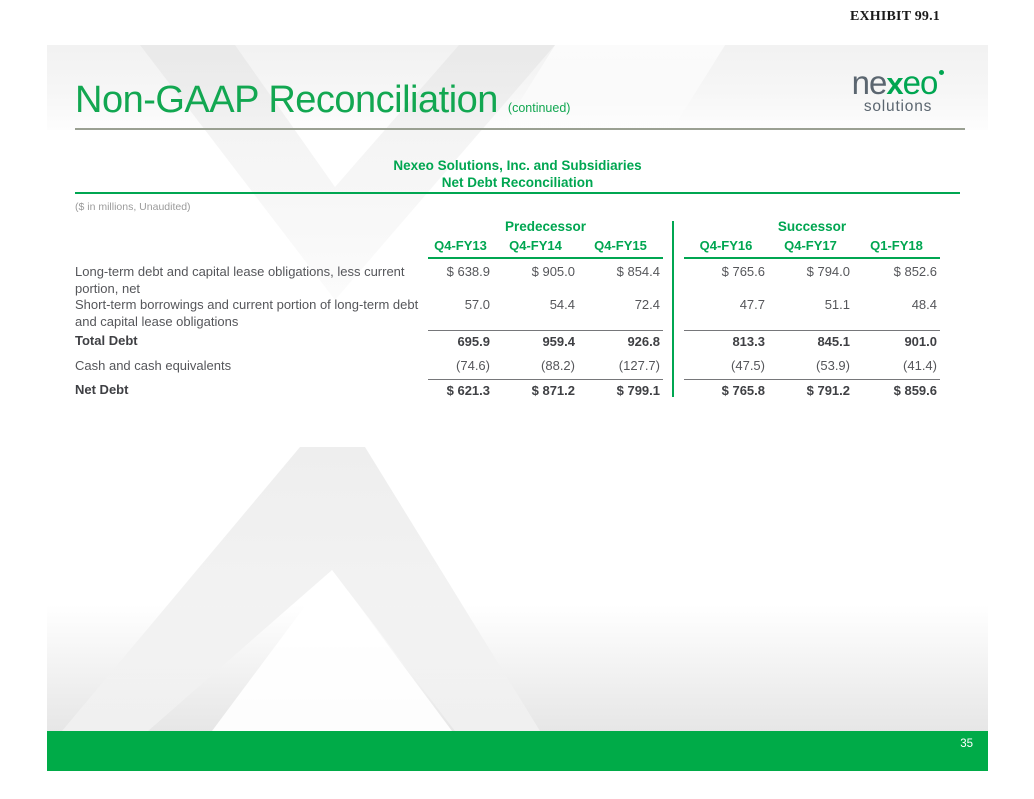 The height and width of the screenshot is (799, 1034). What do you see at coordinates (545, 226) in the screenshot?
I see `group-header-predecessor: Predecessor` at bounding box center [545, 226].